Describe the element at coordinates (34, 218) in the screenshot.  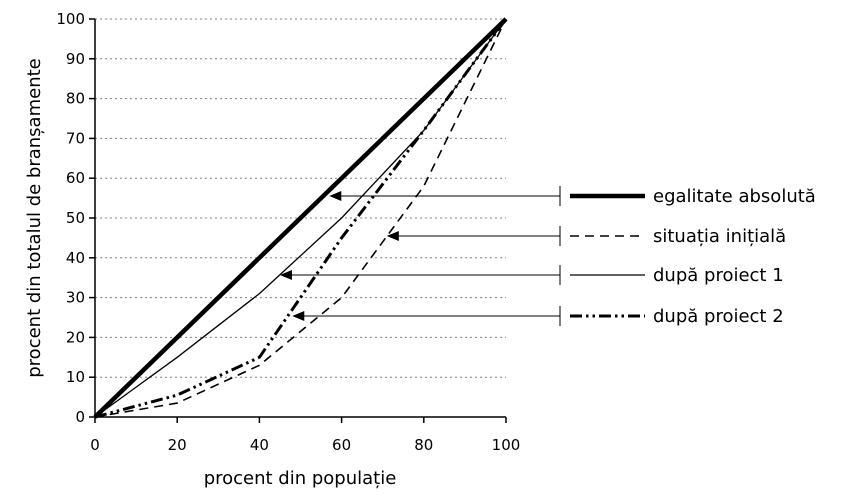
I see `y-axis-title: procent din totalul de branșamente` at that location.